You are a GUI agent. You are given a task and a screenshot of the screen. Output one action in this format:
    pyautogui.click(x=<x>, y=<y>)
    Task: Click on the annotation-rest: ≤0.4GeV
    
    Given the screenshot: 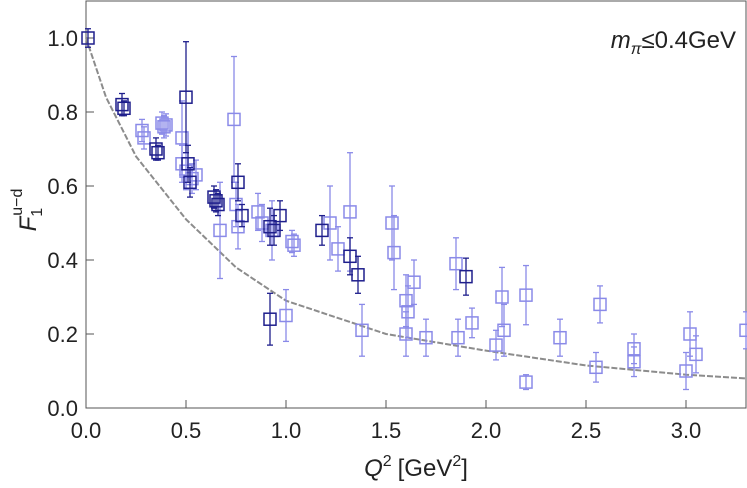 What is the action you would take?
    pyautogui.click(x=688, y=40)
    